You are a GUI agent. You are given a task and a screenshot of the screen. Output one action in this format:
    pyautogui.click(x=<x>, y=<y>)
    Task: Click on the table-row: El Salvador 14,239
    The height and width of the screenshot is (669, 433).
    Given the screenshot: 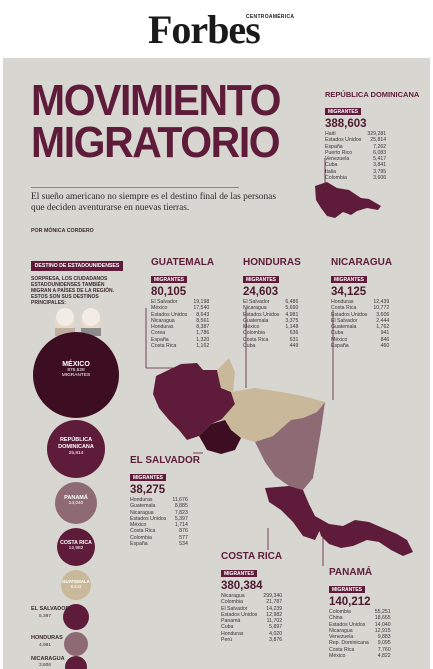 What is the action you would take?
    pyautogui.click(x=251, y=609)
    